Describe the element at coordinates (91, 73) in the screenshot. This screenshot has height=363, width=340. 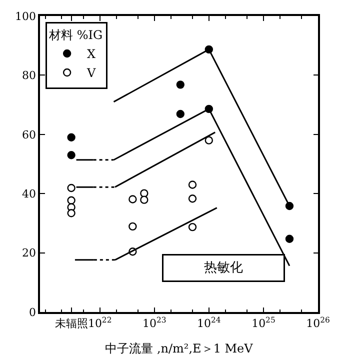
I see `legend-label: V` at that location.